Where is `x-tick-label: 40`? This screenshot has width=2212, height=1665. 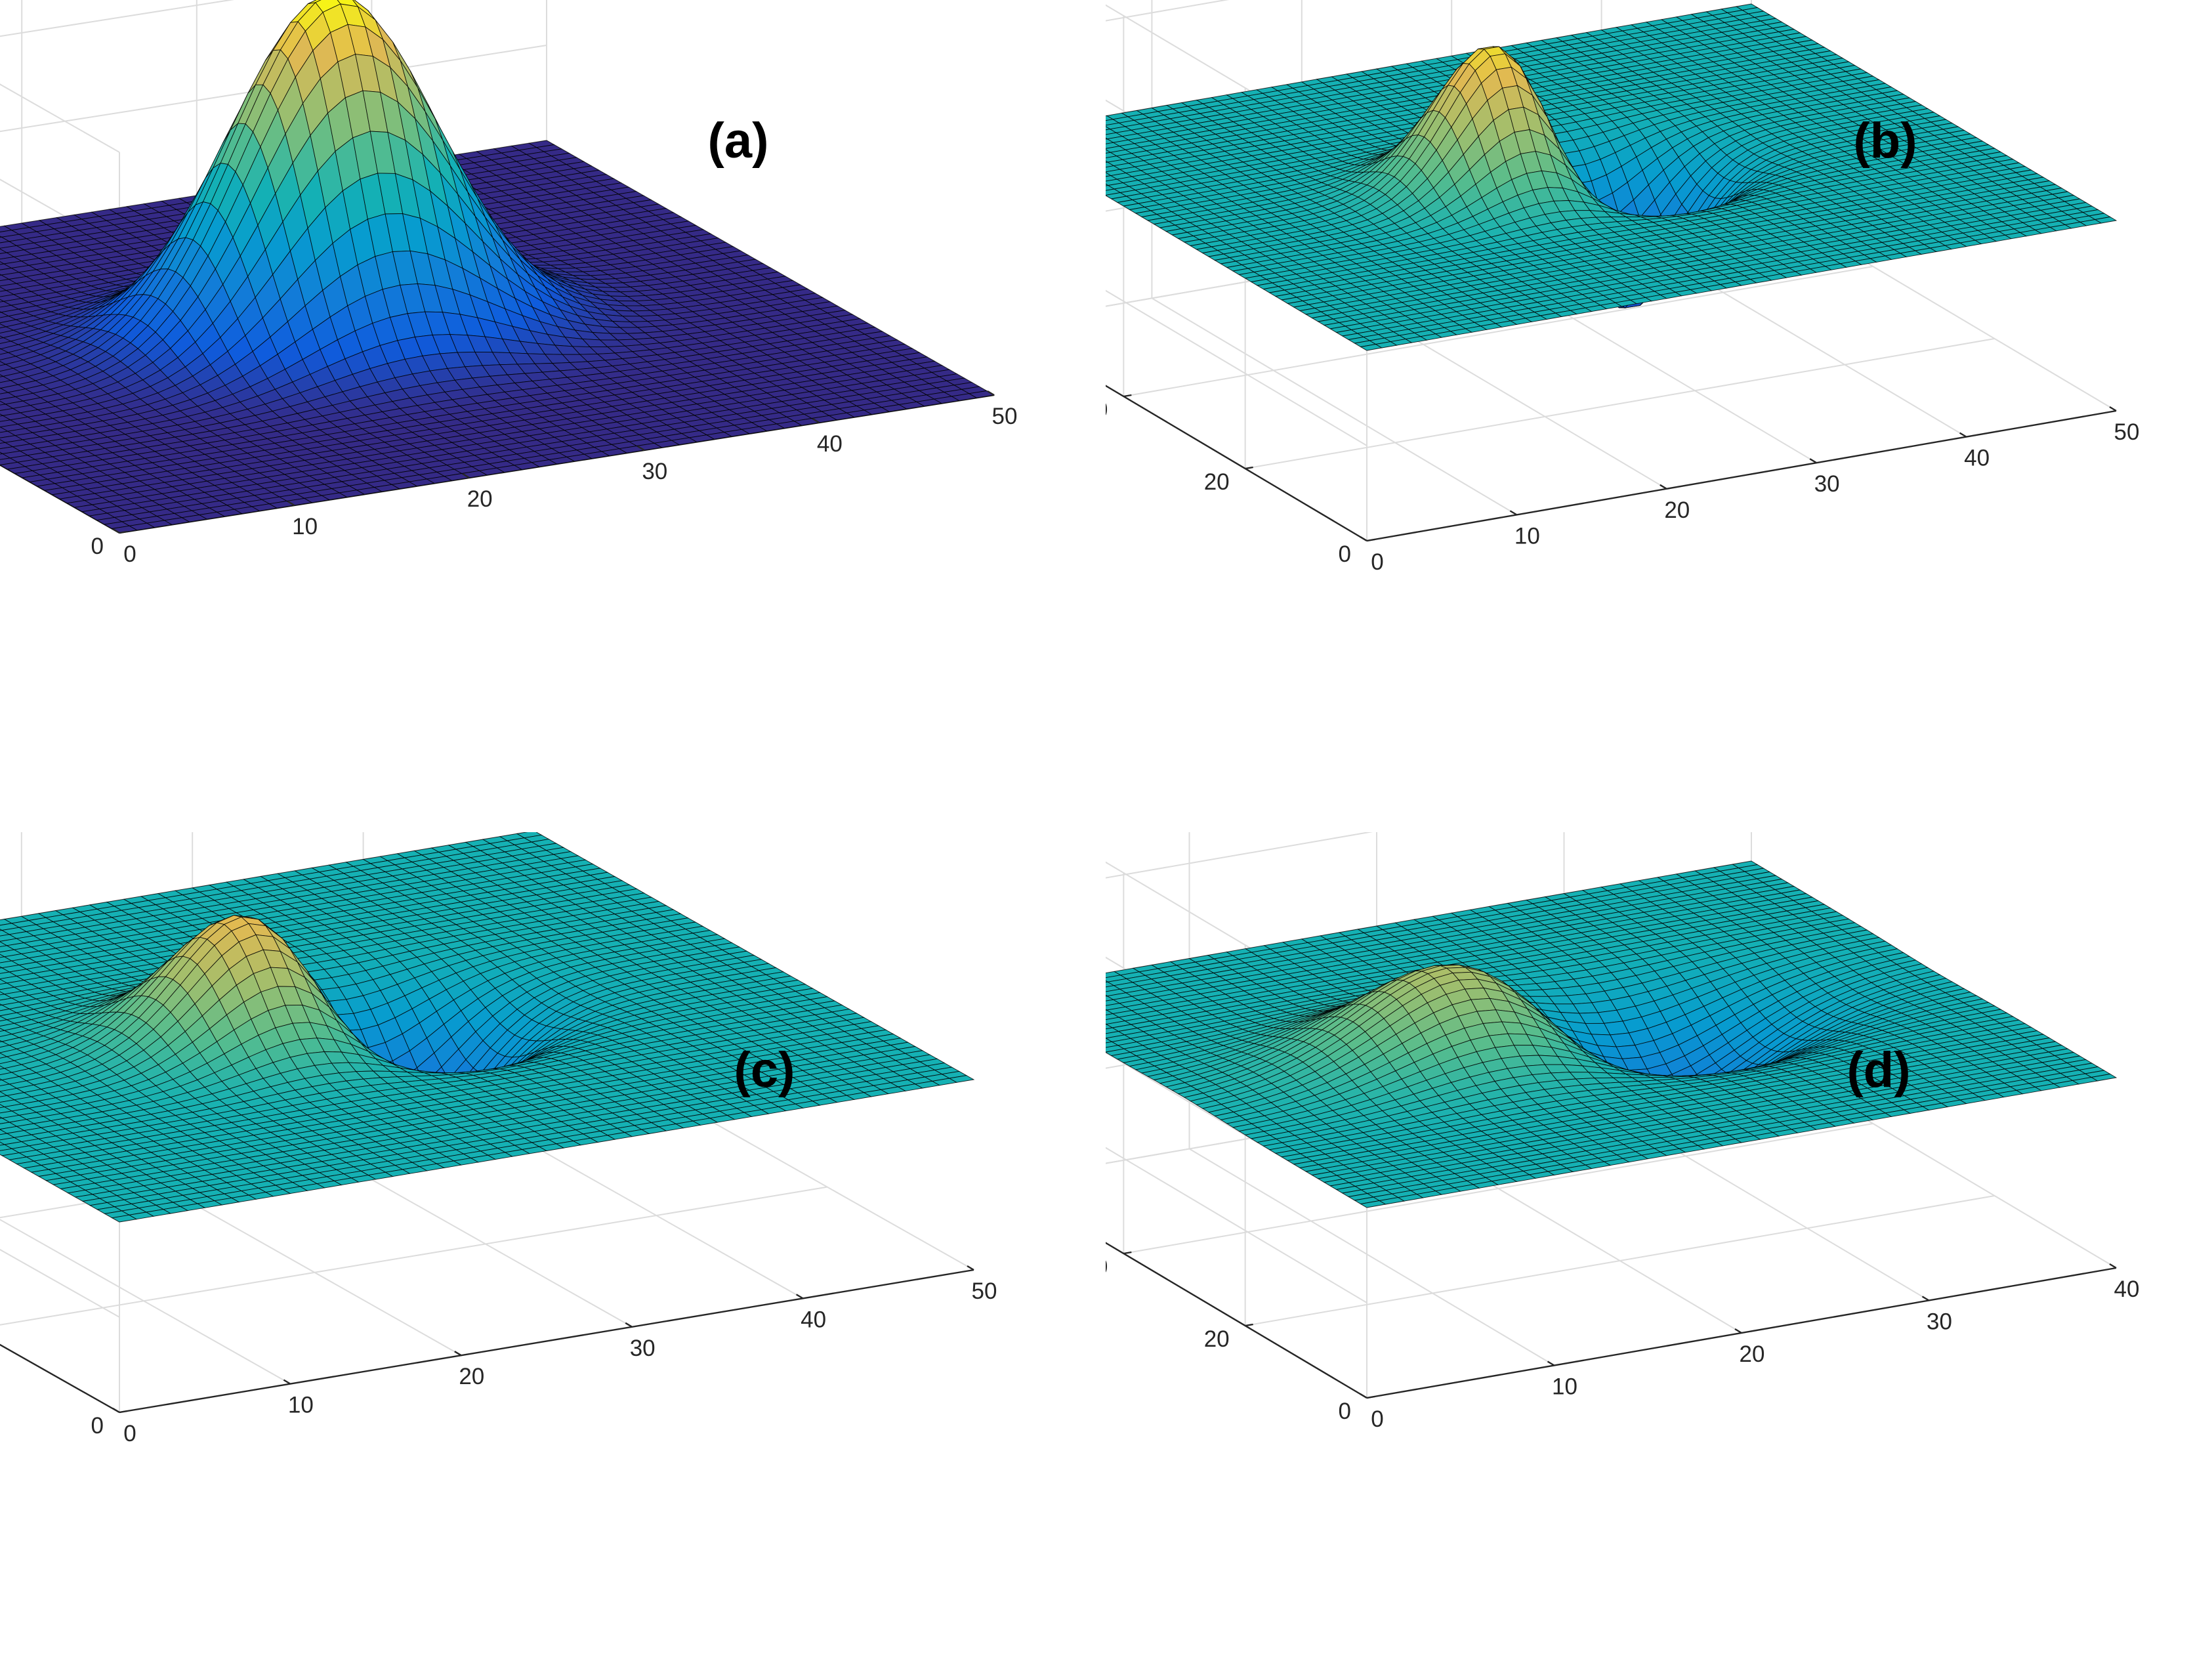
x-tick-label: 40 is located at coordinates (830, 444).